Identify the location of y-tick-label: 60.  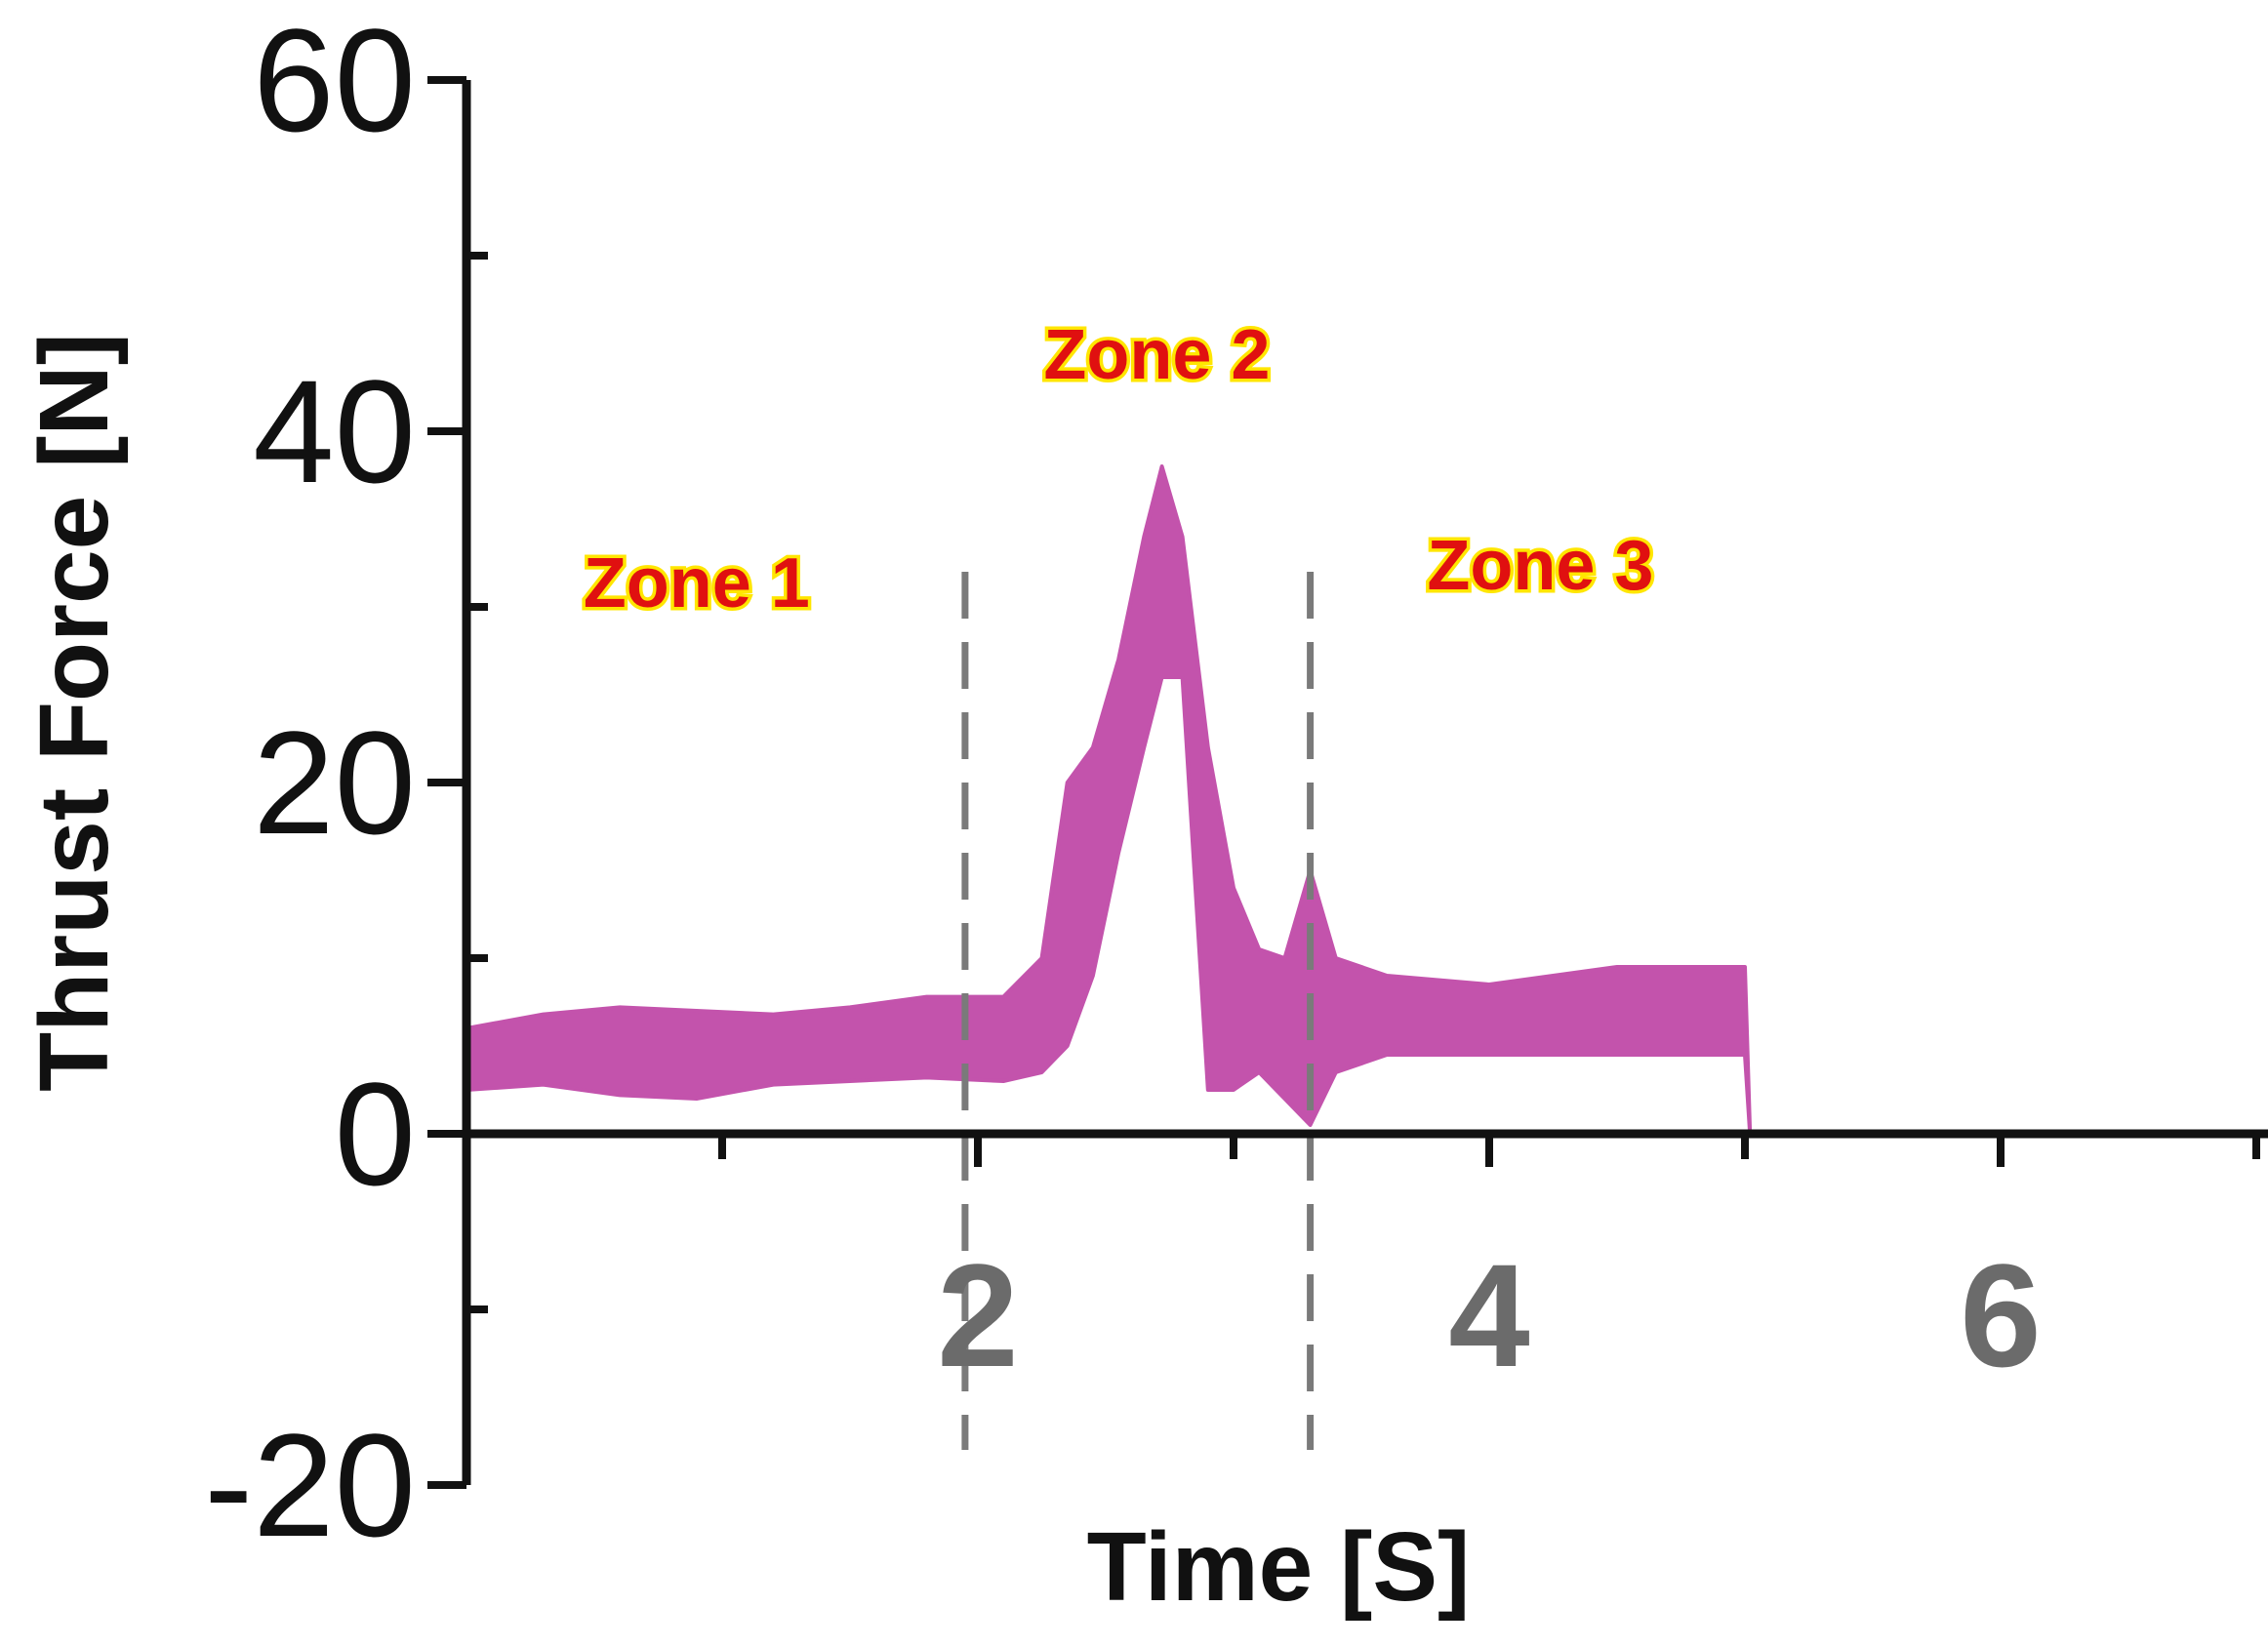
(335, 81).